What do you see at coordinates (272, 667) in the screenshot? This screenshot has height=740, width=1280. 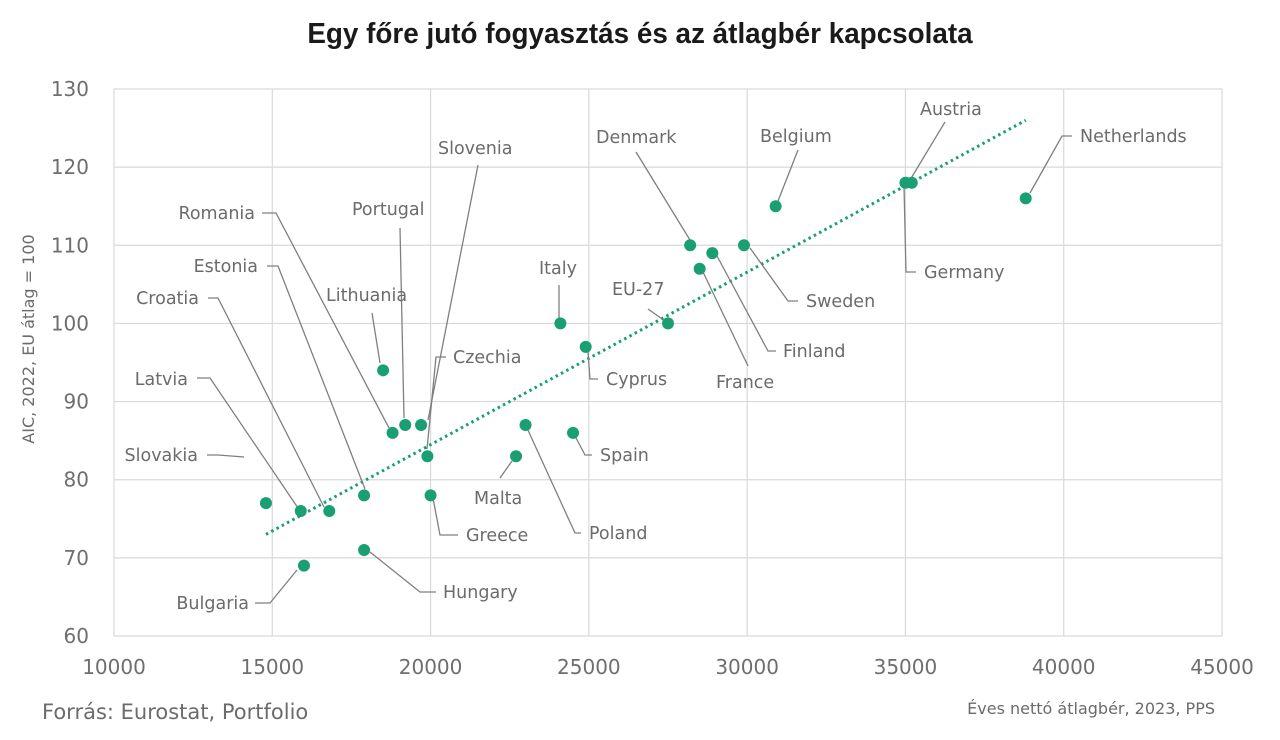 I see `x-tick-label: 15000` at bounding box center [272, 667].